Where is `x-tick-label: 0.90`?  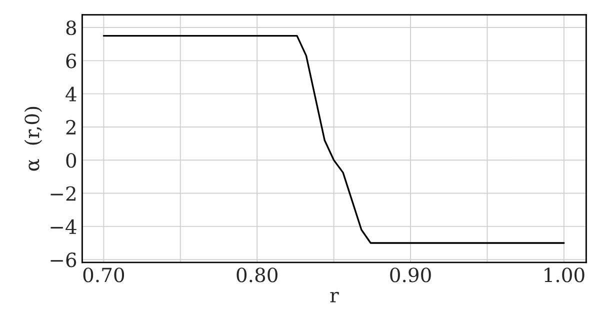 x-tick-label: 0.90 is located at coordinates (410, 275).